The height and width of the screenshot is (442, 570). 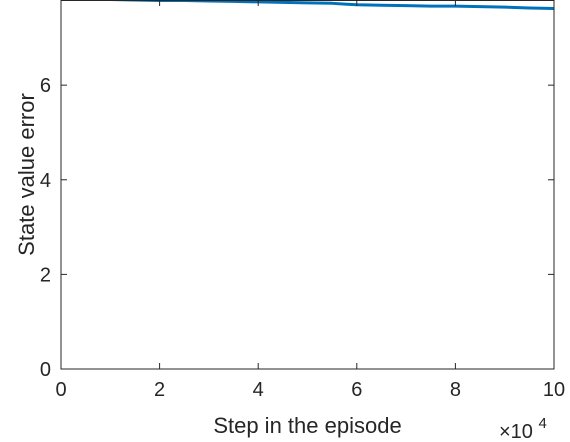 I want to click on x-tick-label-5: 10, so click(x=554, y=390).